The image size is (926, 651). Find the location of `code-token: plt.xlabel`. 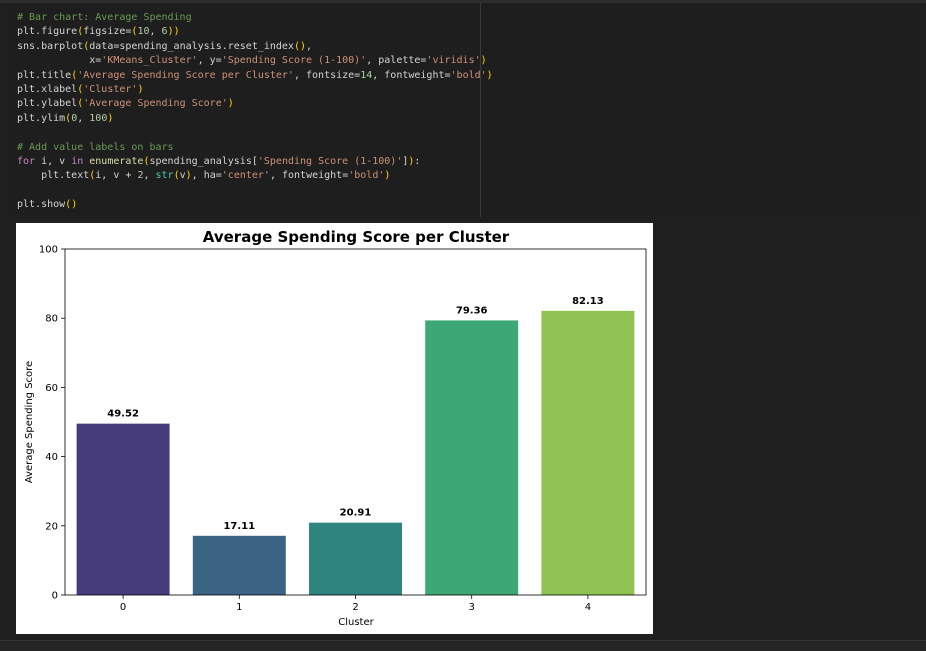

code-token: plt.xlabel is located at coordinates (47, 89).